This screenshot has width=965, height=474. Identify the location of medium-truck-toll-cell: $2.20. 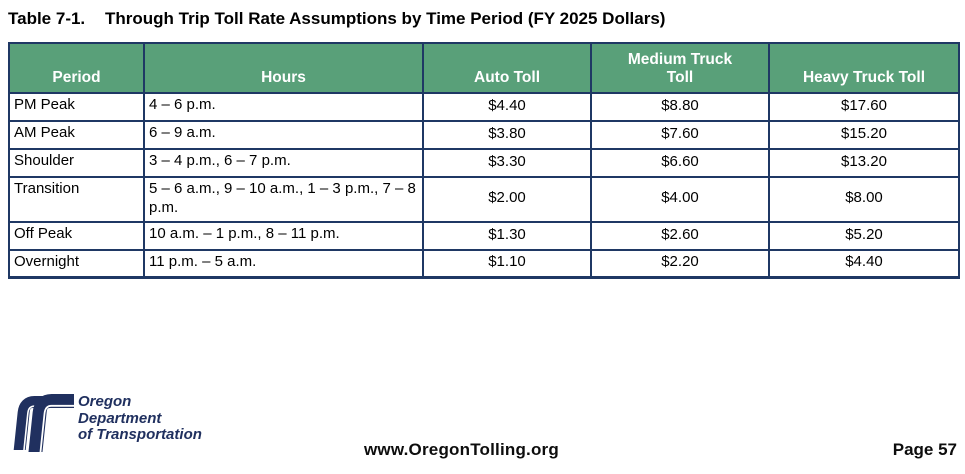
(680, 263).